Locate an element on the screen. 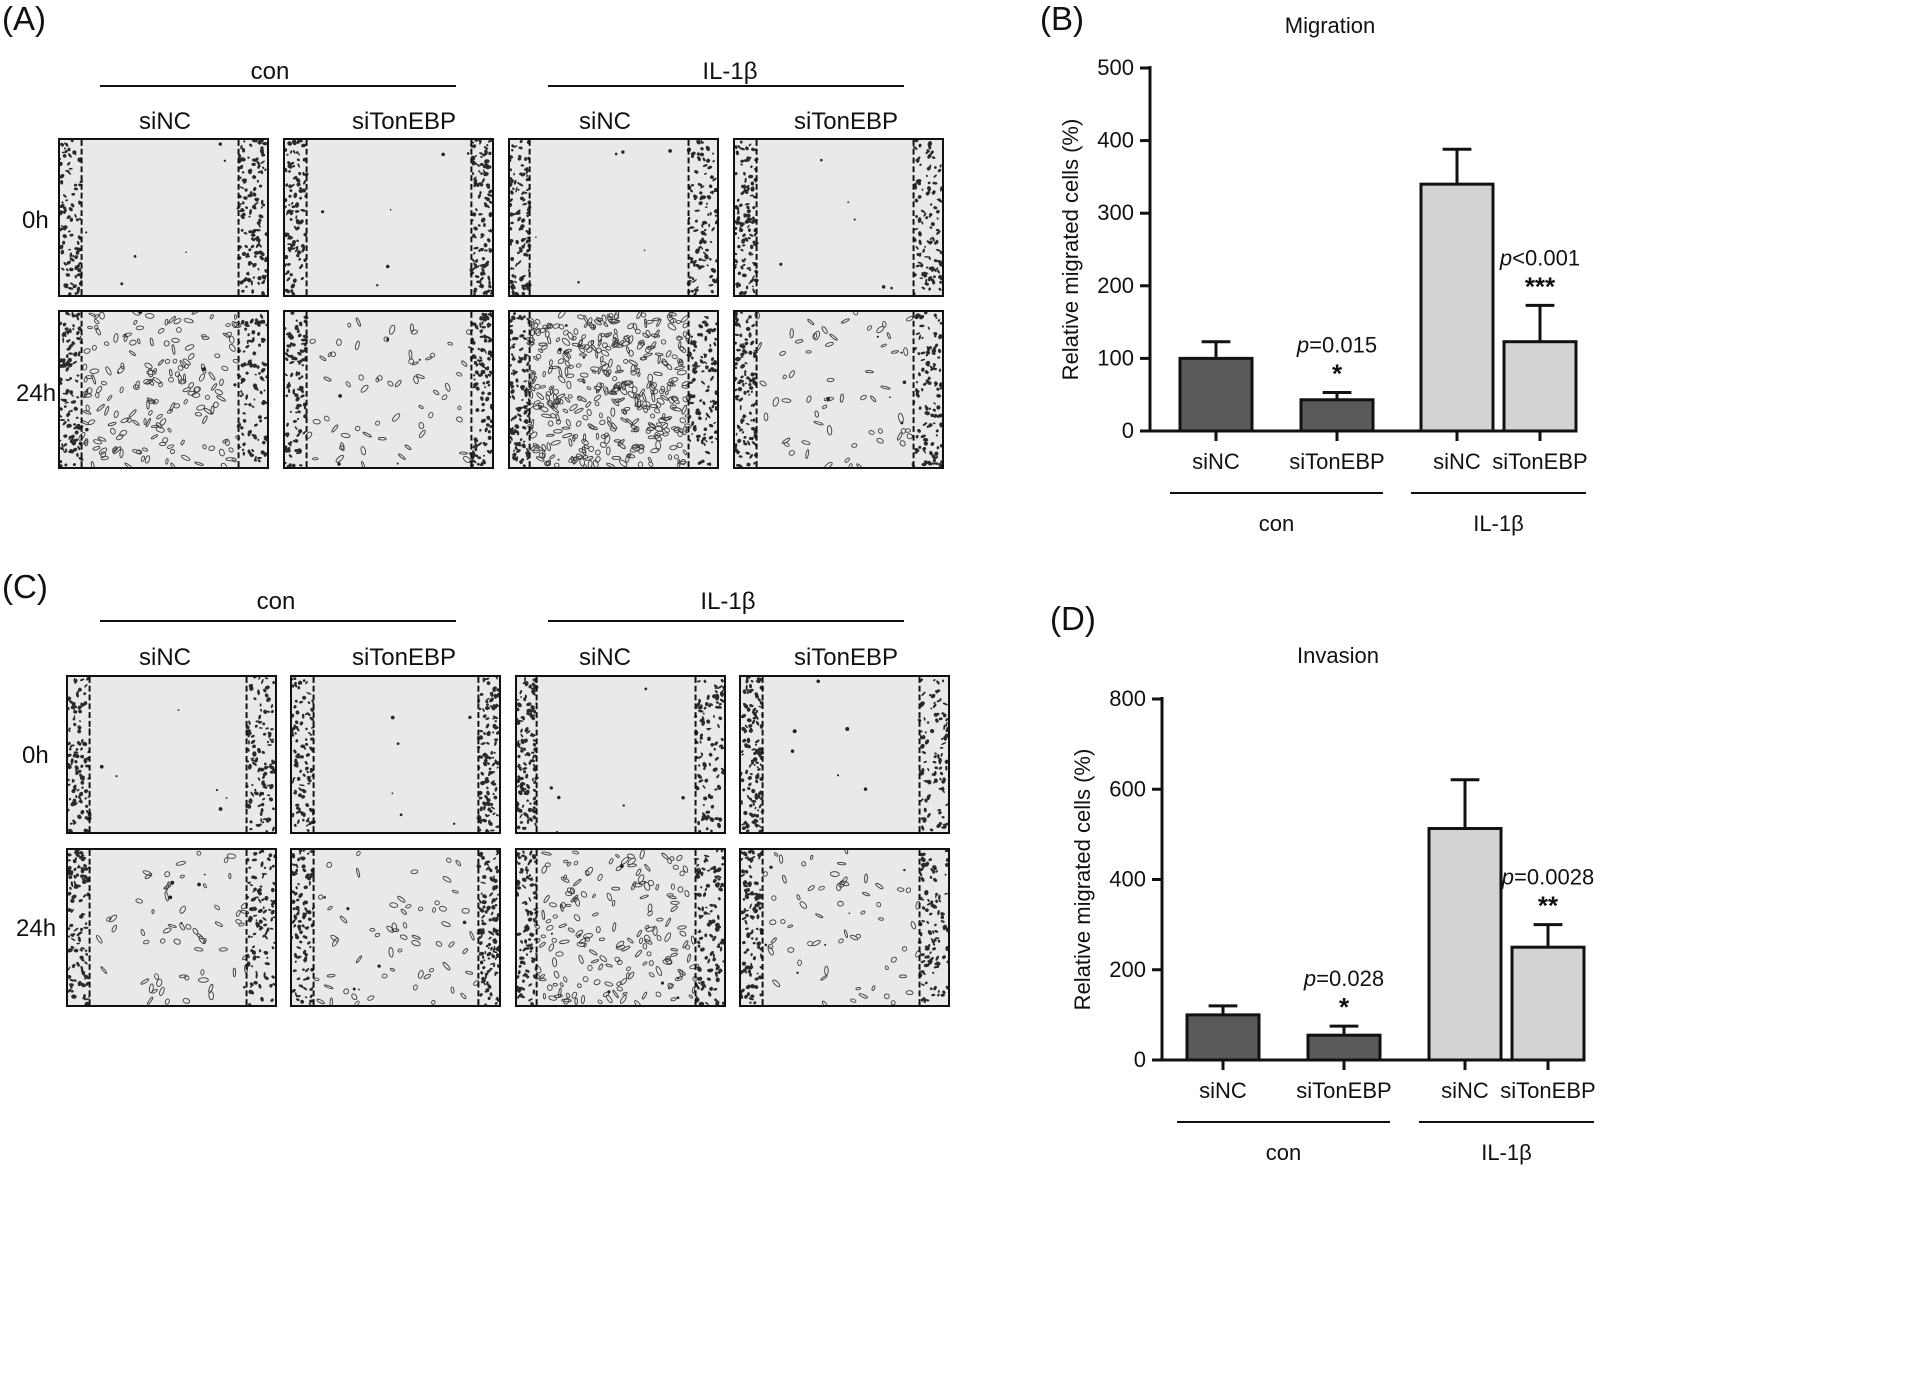 This screenshot has width=1905, height=1388. panel-c-group-il1b: IL-1β is located at coordinates (728, 601).